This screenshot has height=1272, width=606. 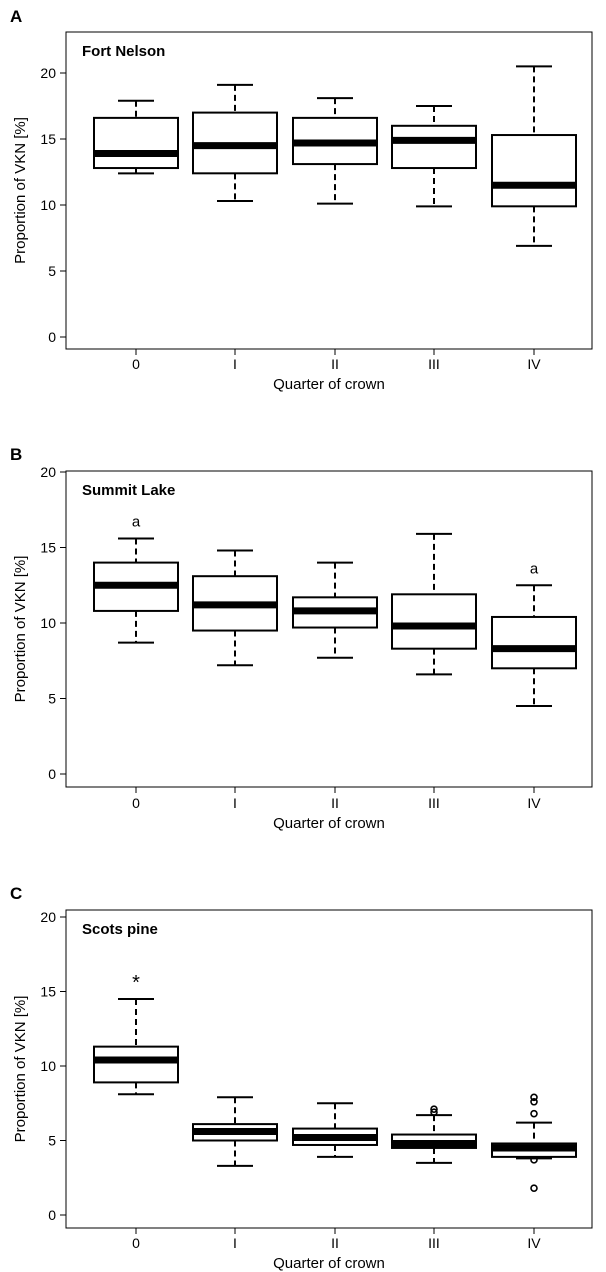 I want to click on panel-title: Fort Nelson, so click(x=123, y=51).